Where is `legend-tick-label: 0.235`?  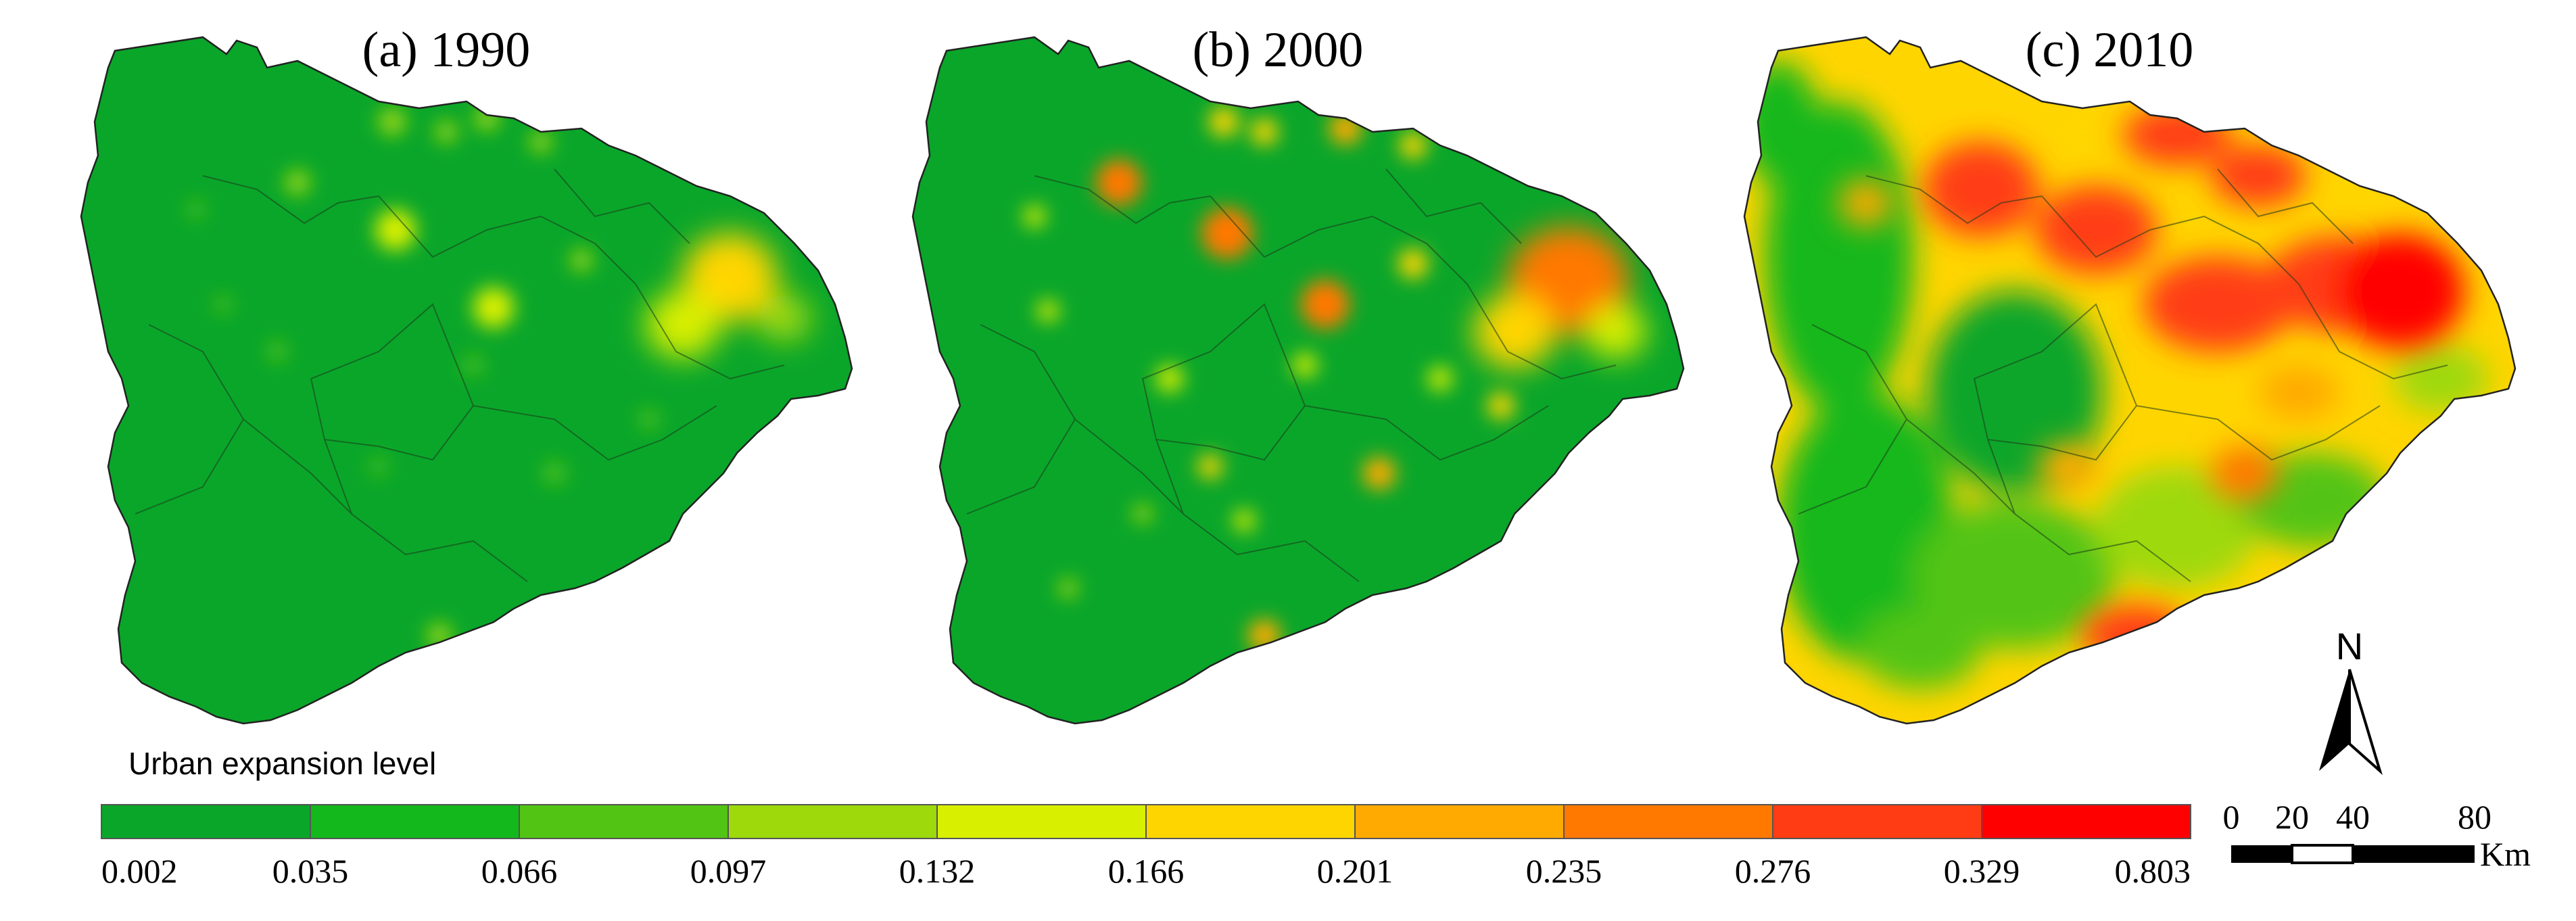
legend-tick-label: 0.235 is located at coordinates (1564, 871).